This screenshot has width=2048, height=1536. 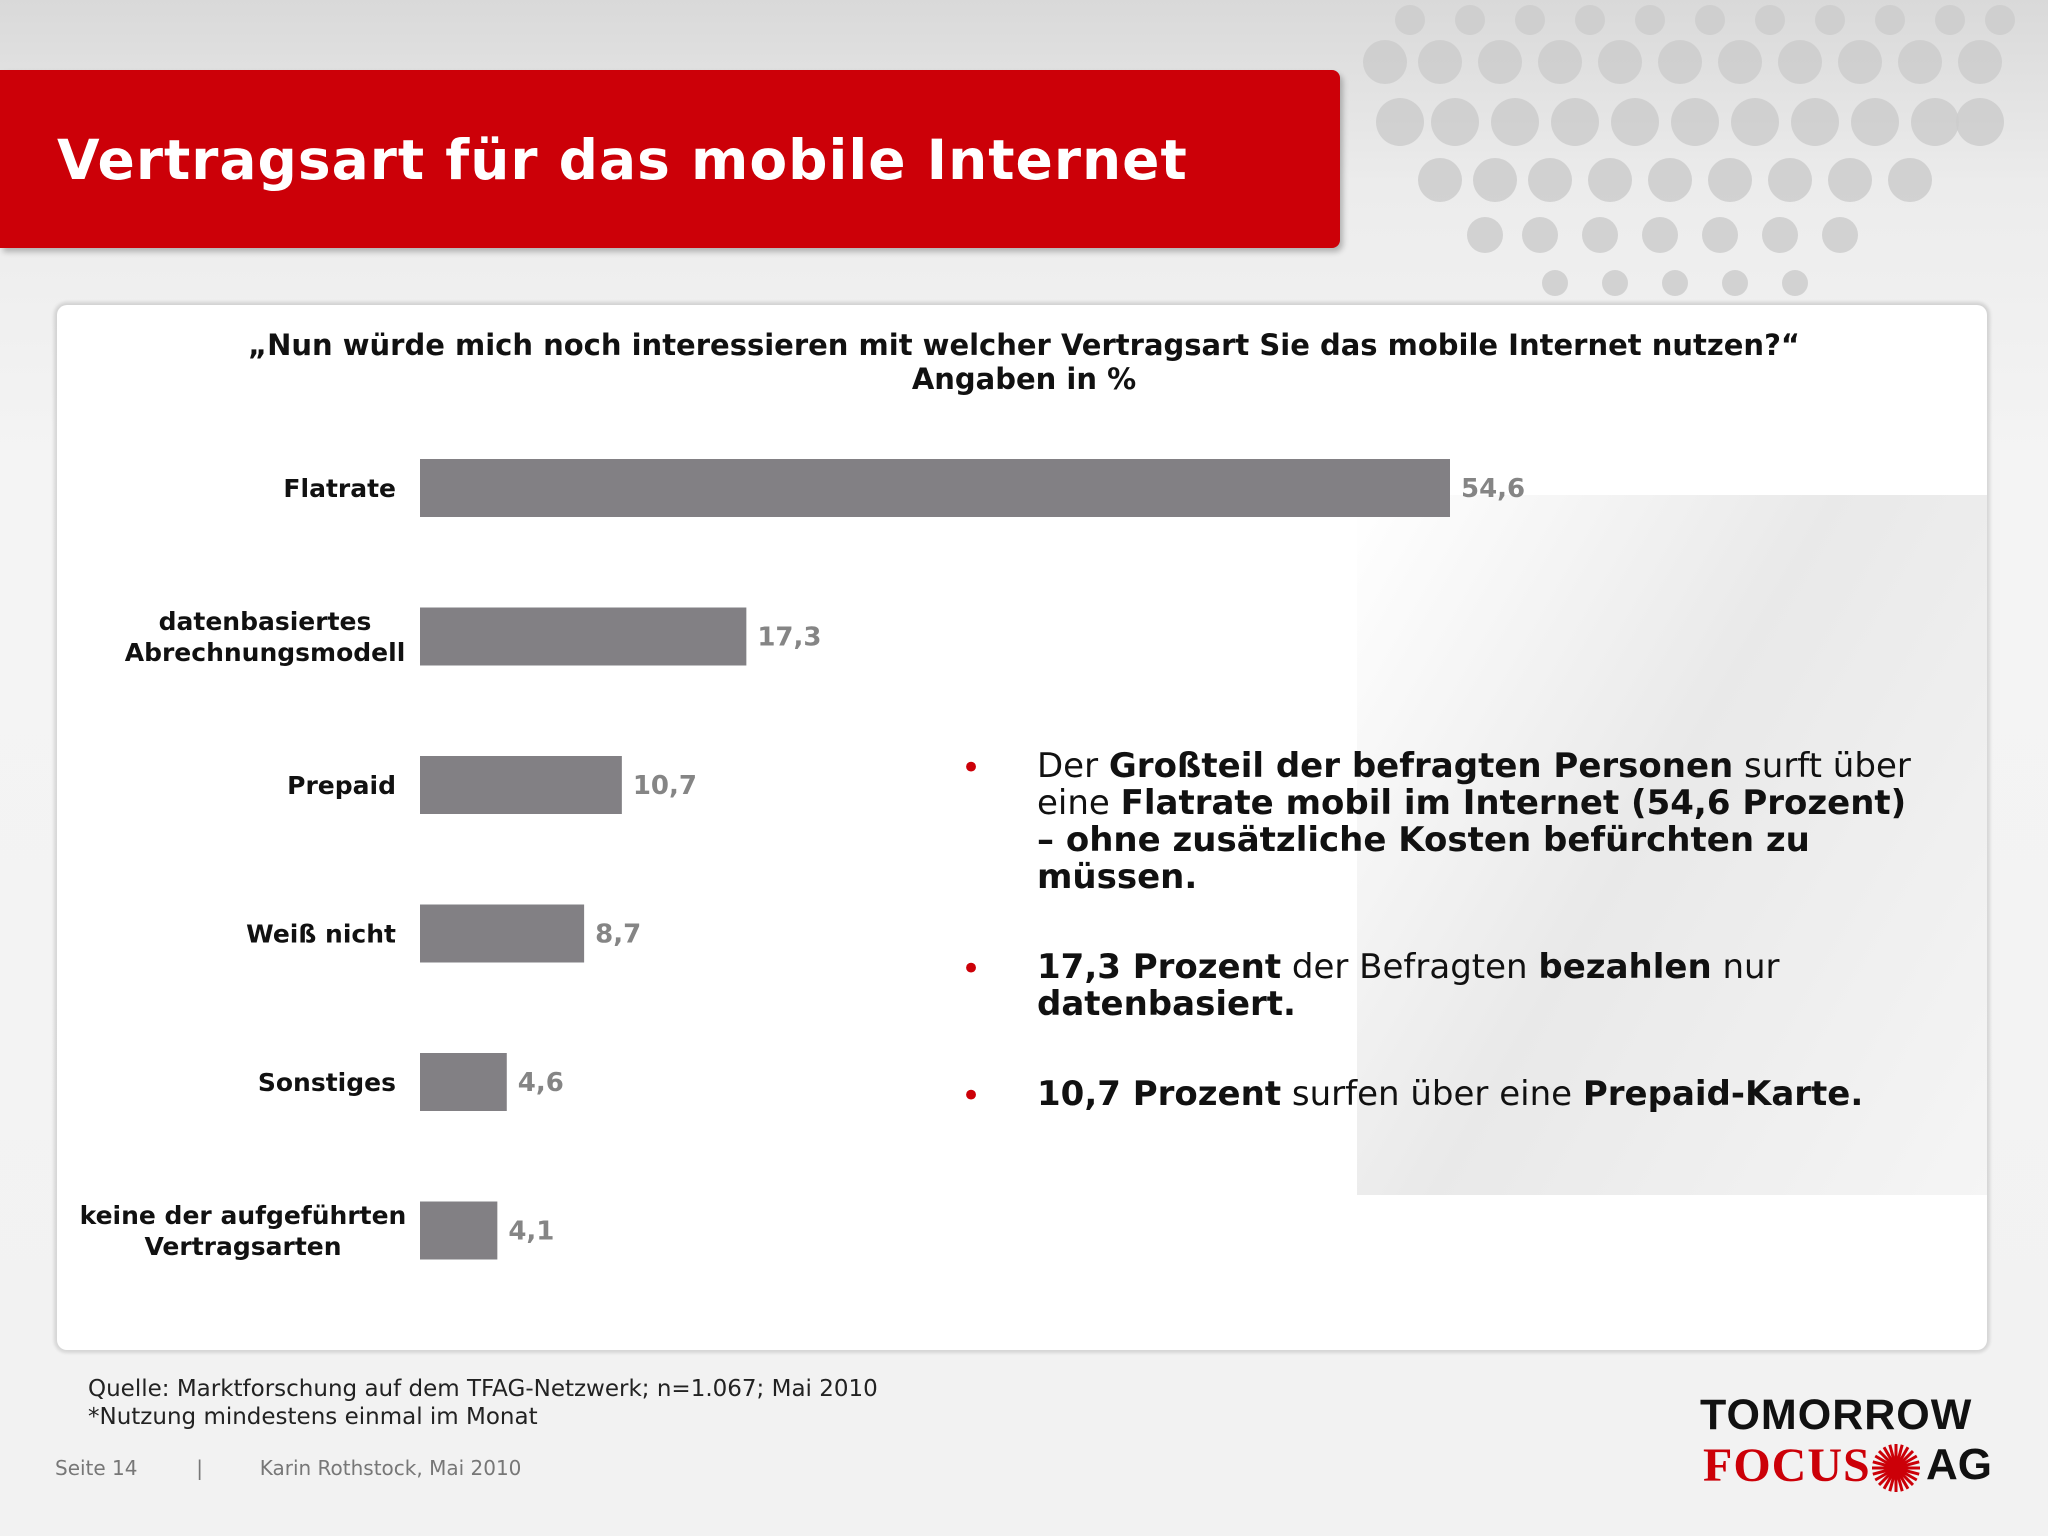 What do you see at coordinates (618, 935) in the screenshot?
I see `value-label-3: 8,7` at bounding box center [618, 935].